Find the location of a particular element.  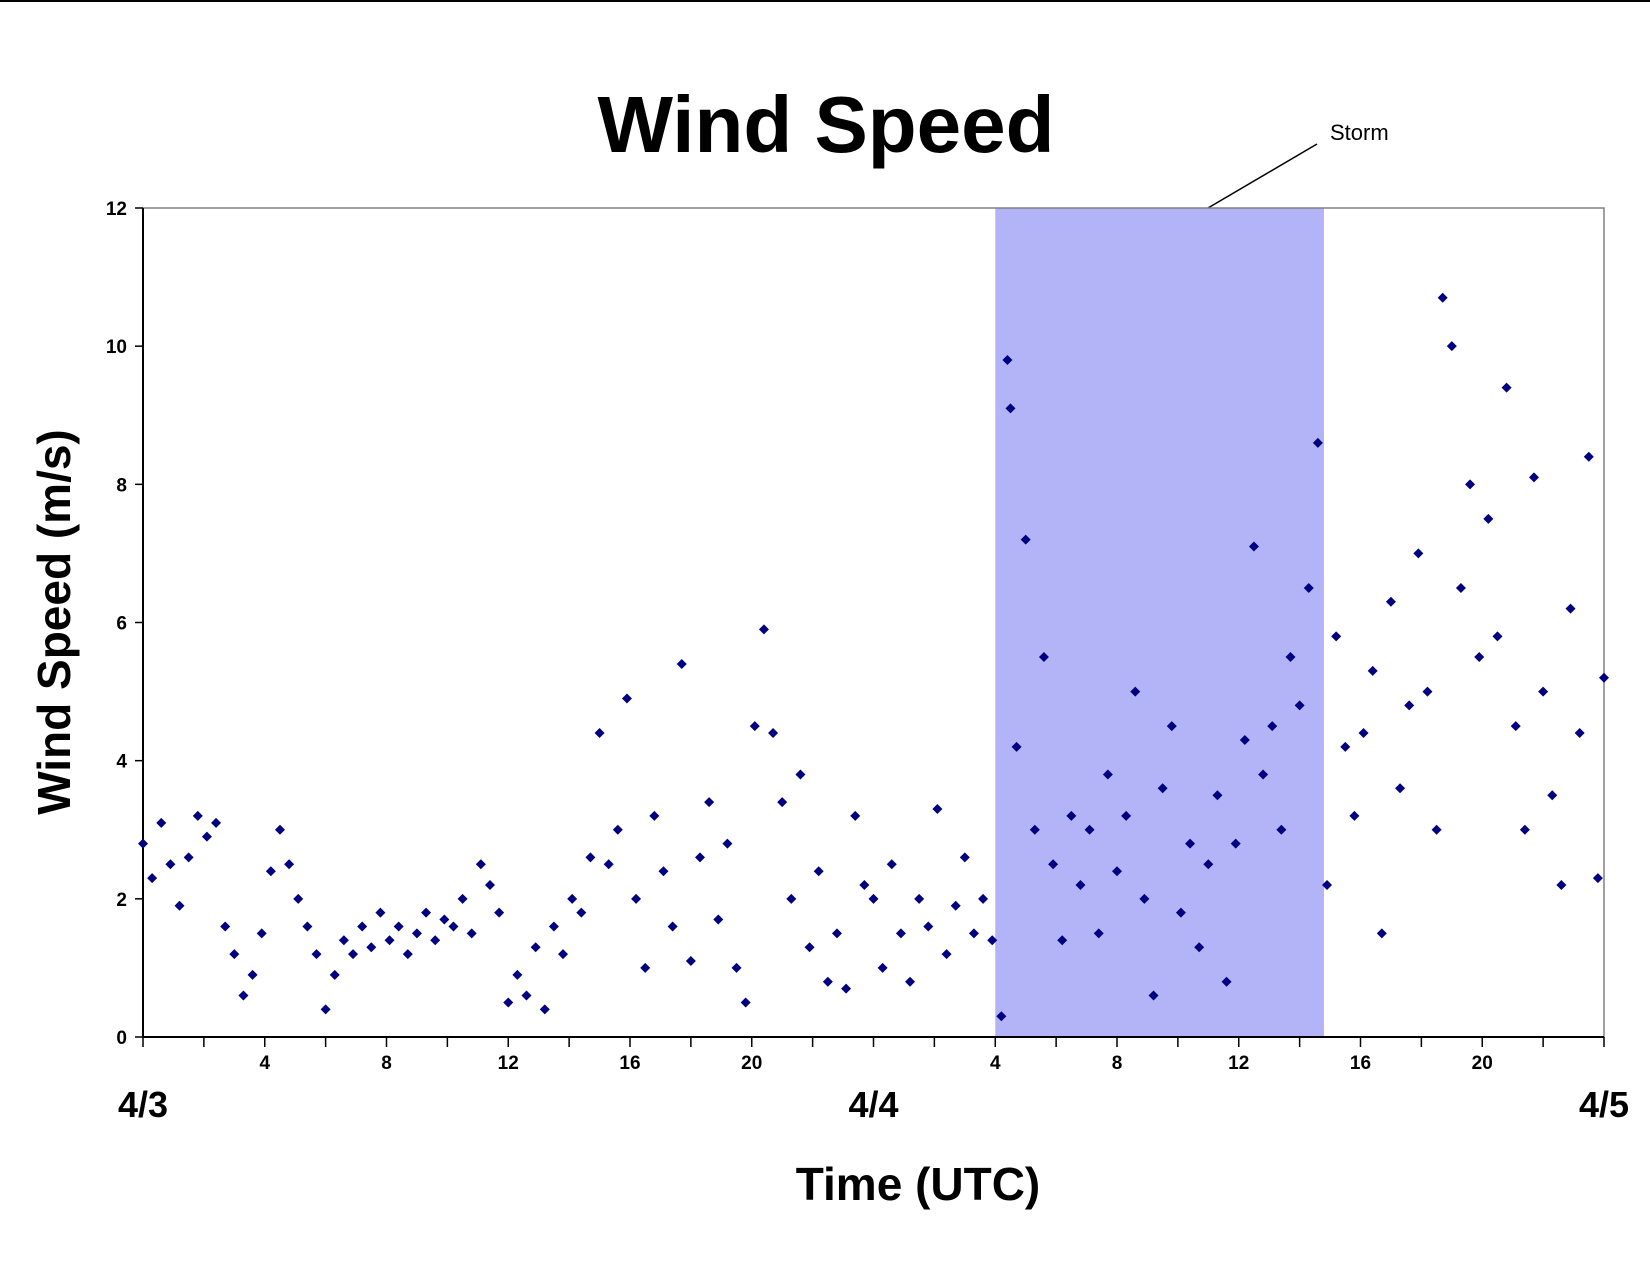

y-tick-label: 10 is located at coordinates (116, 347).